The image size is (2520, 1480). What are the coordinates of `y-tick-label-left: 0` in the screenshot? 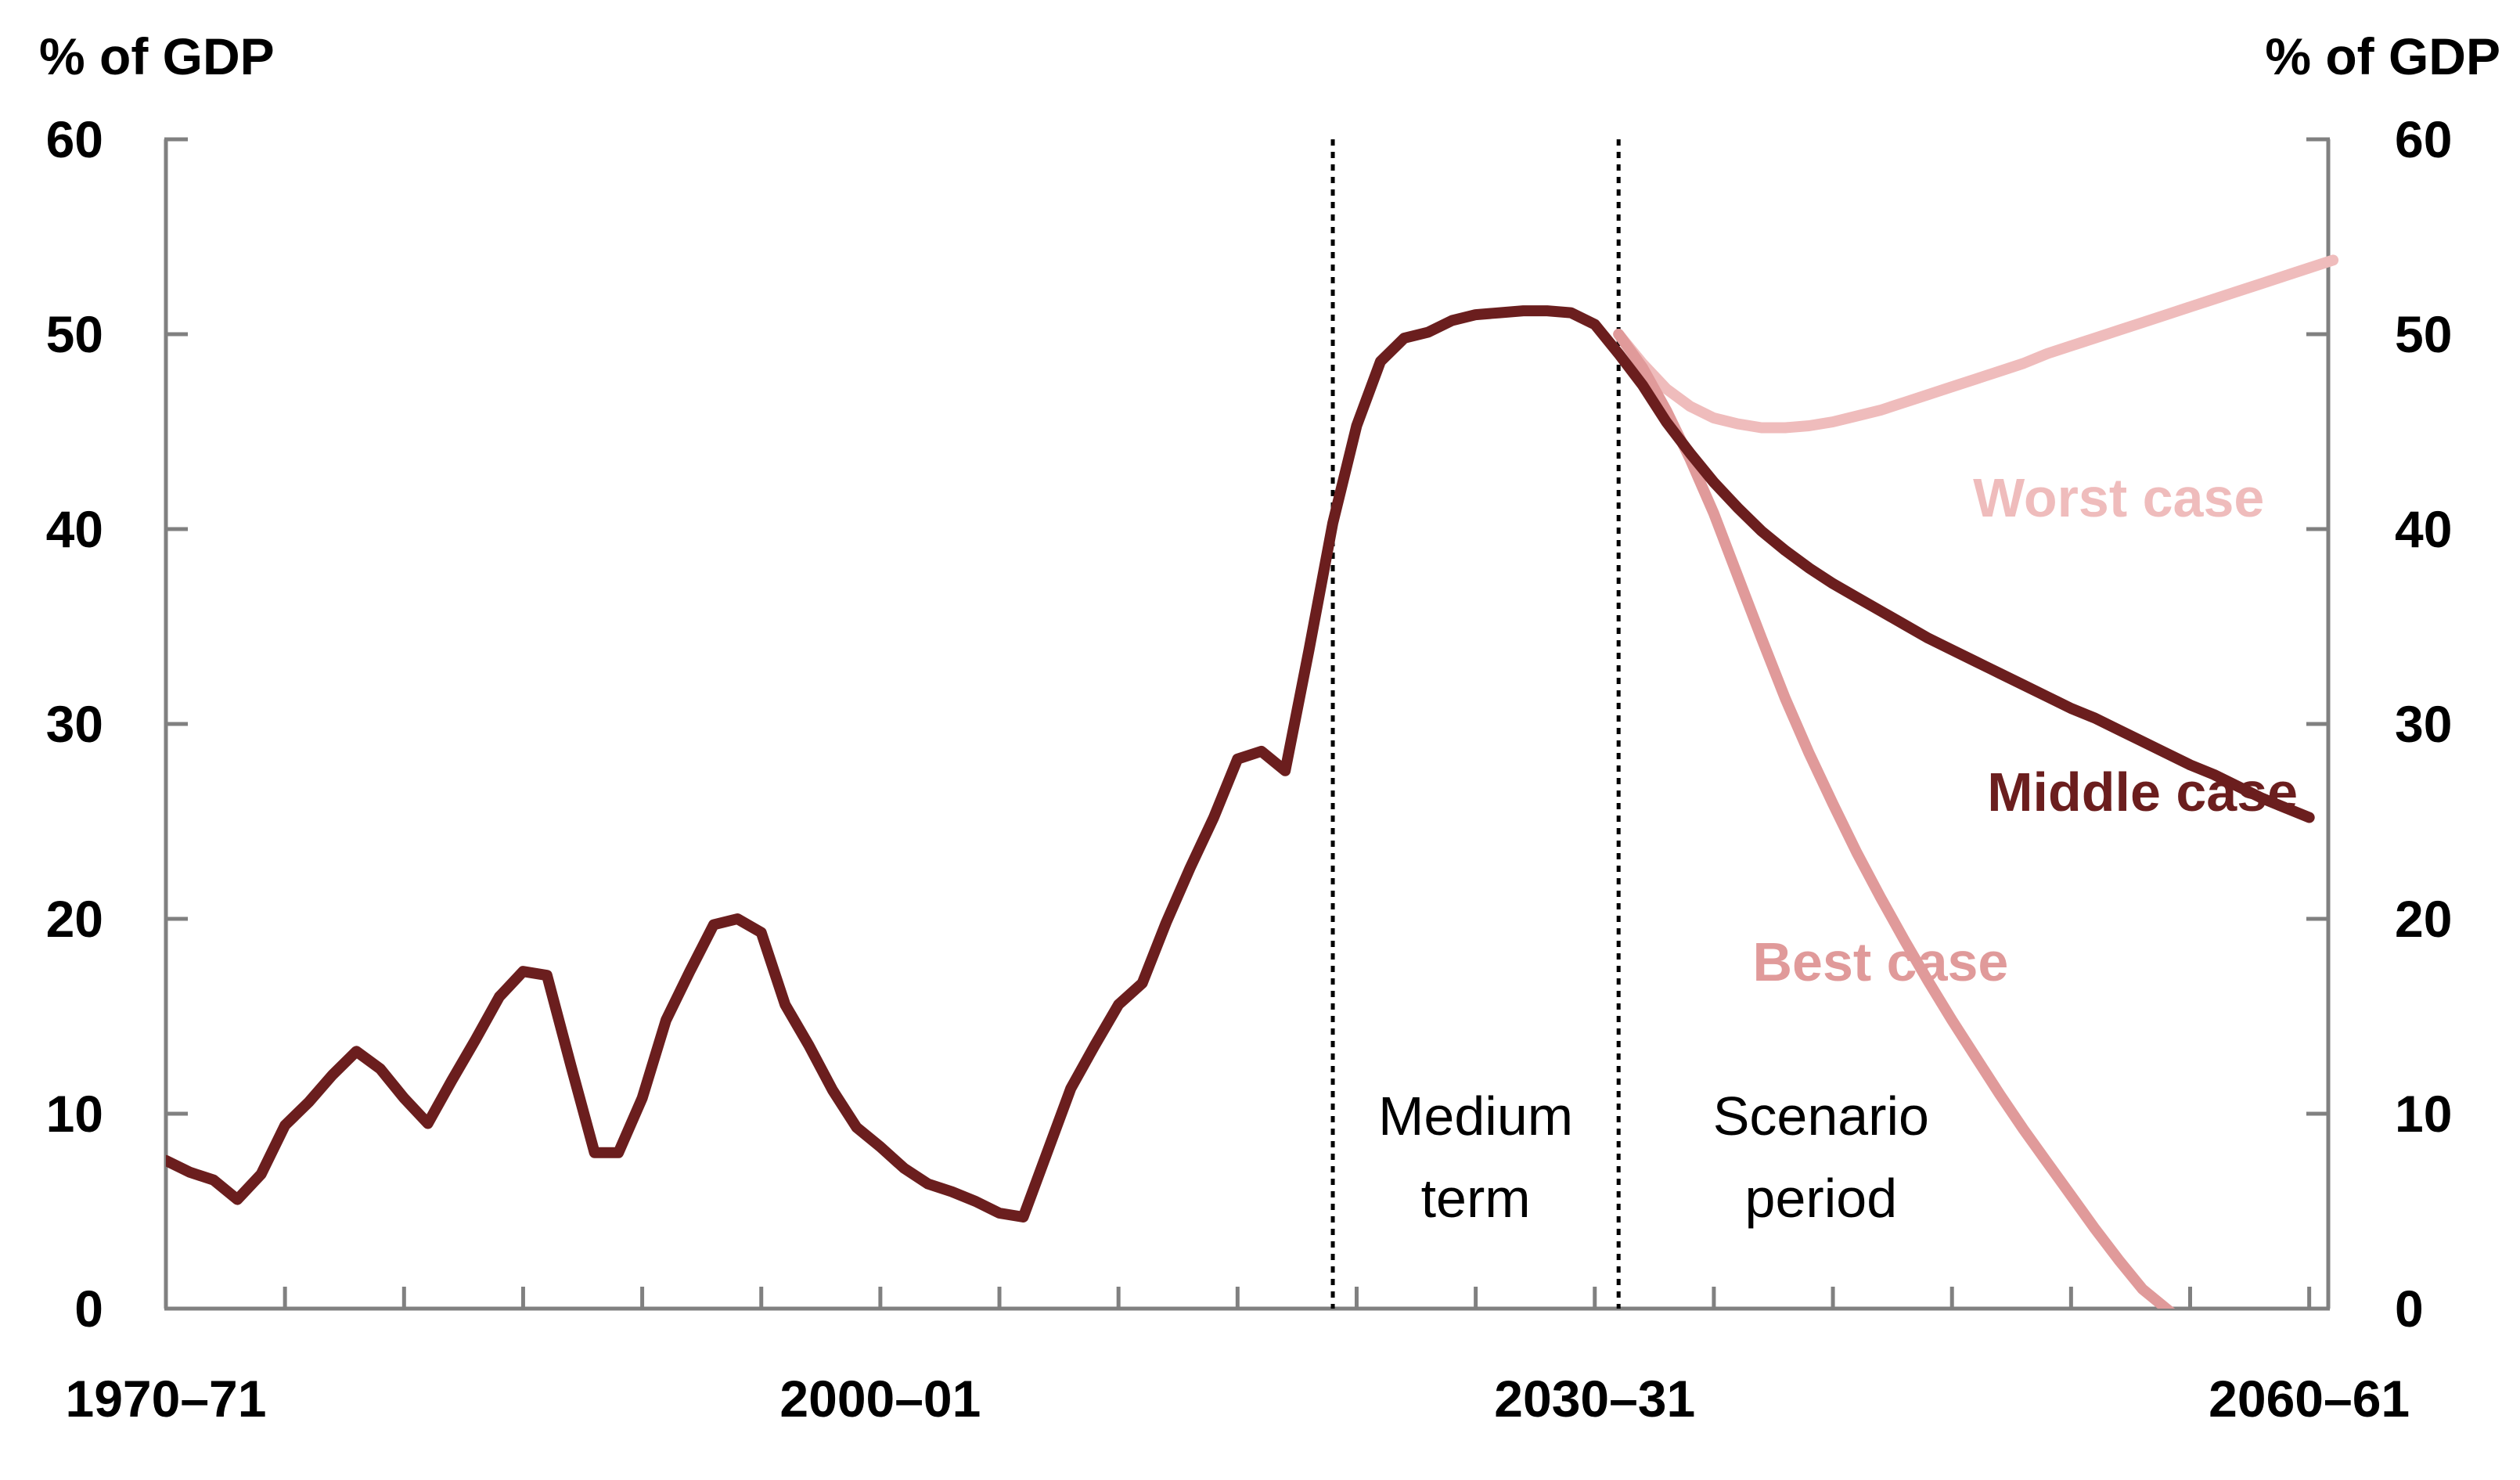 It's located at (88, 1309).